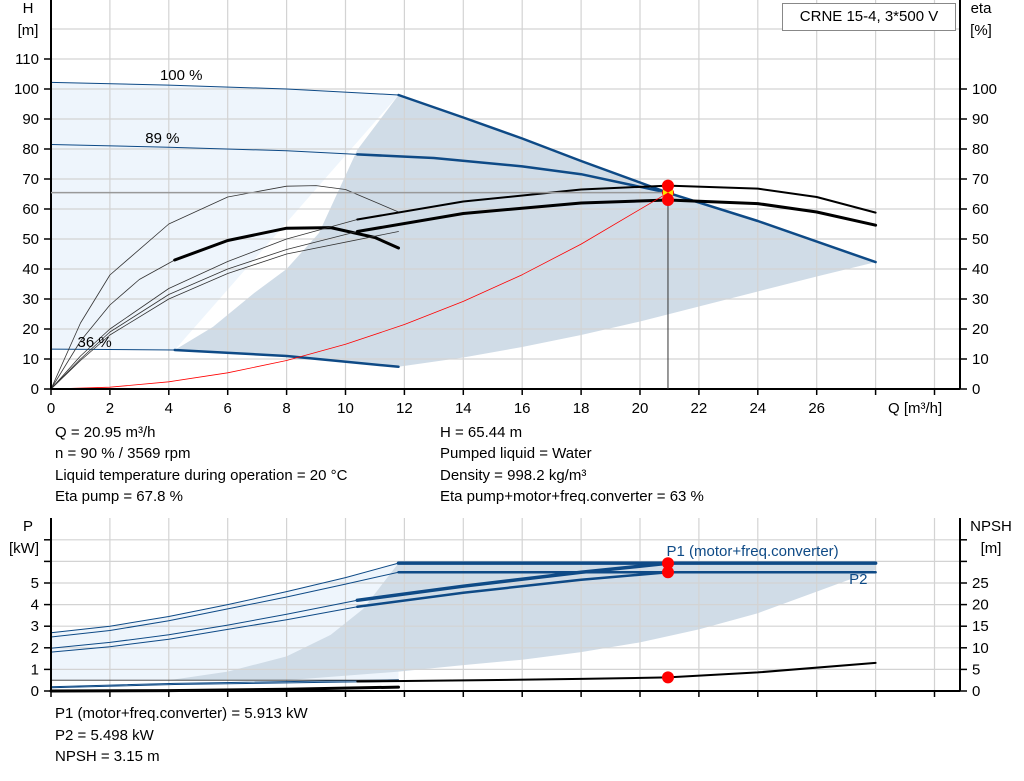  Describe the element at coordinates (991, 526) in the screenshot. I see `npsh-axis-label: NPSH` at that location.